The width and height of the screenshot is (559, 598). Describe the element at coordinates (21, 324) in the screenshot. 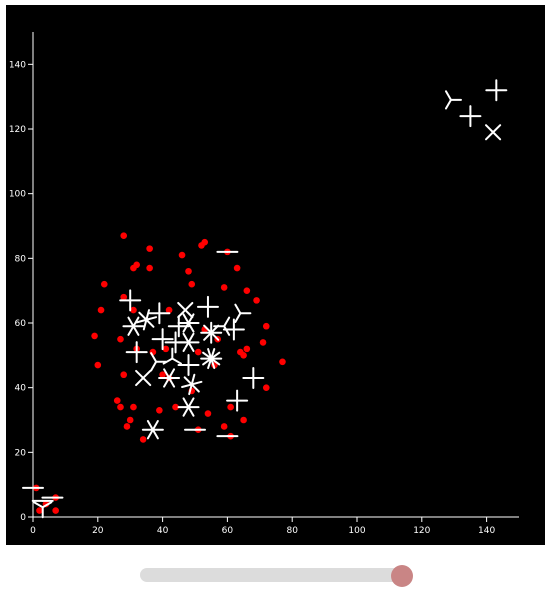

I see `y-tick-label: 60` at that location.